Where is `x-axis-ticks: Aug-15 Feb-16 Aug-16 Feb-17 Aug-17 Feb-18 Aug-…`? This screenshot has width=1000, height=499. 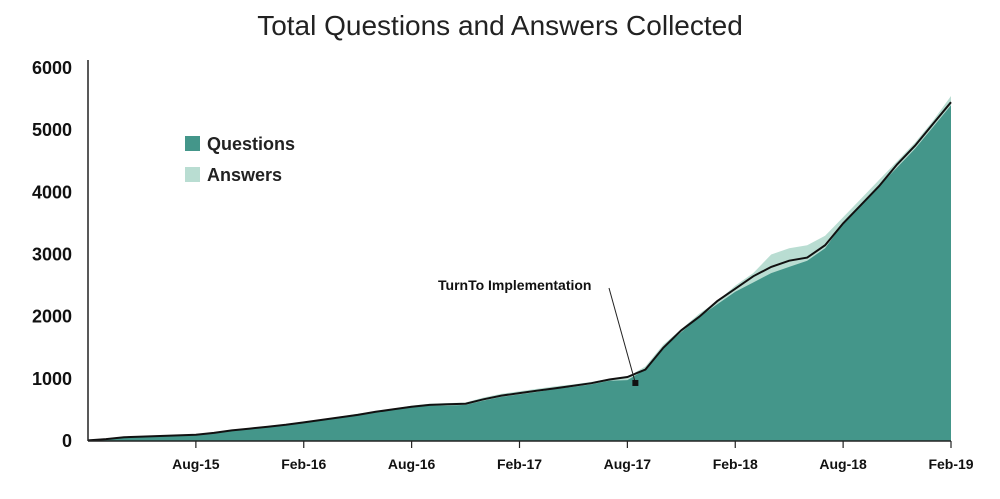 x-axis-ticks: Aug-15 Feb-16 Aug-16 Feb-17 Aug-17 Feb-18 Aug-… is located at coordinates (573, 456).